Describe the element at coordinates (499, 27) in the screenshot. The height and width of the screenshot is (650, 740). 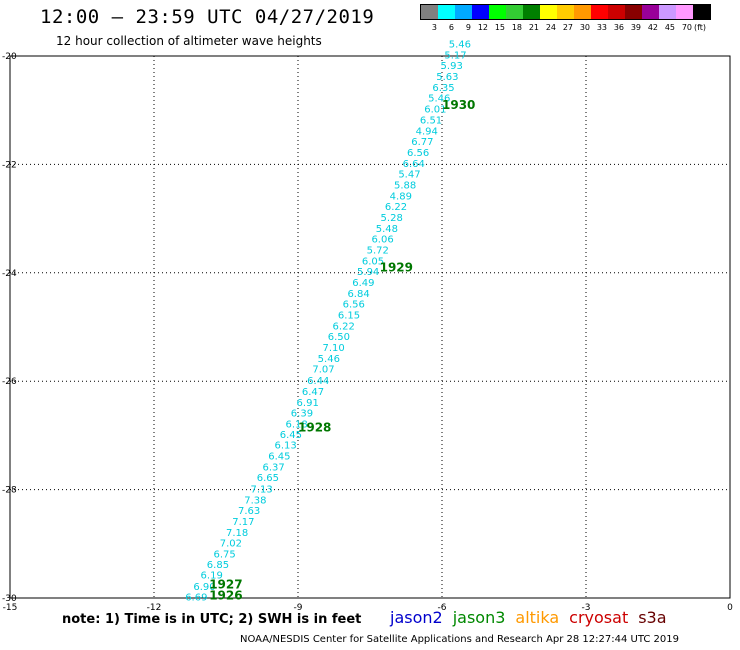
I see `legend-label: 15` at that location.